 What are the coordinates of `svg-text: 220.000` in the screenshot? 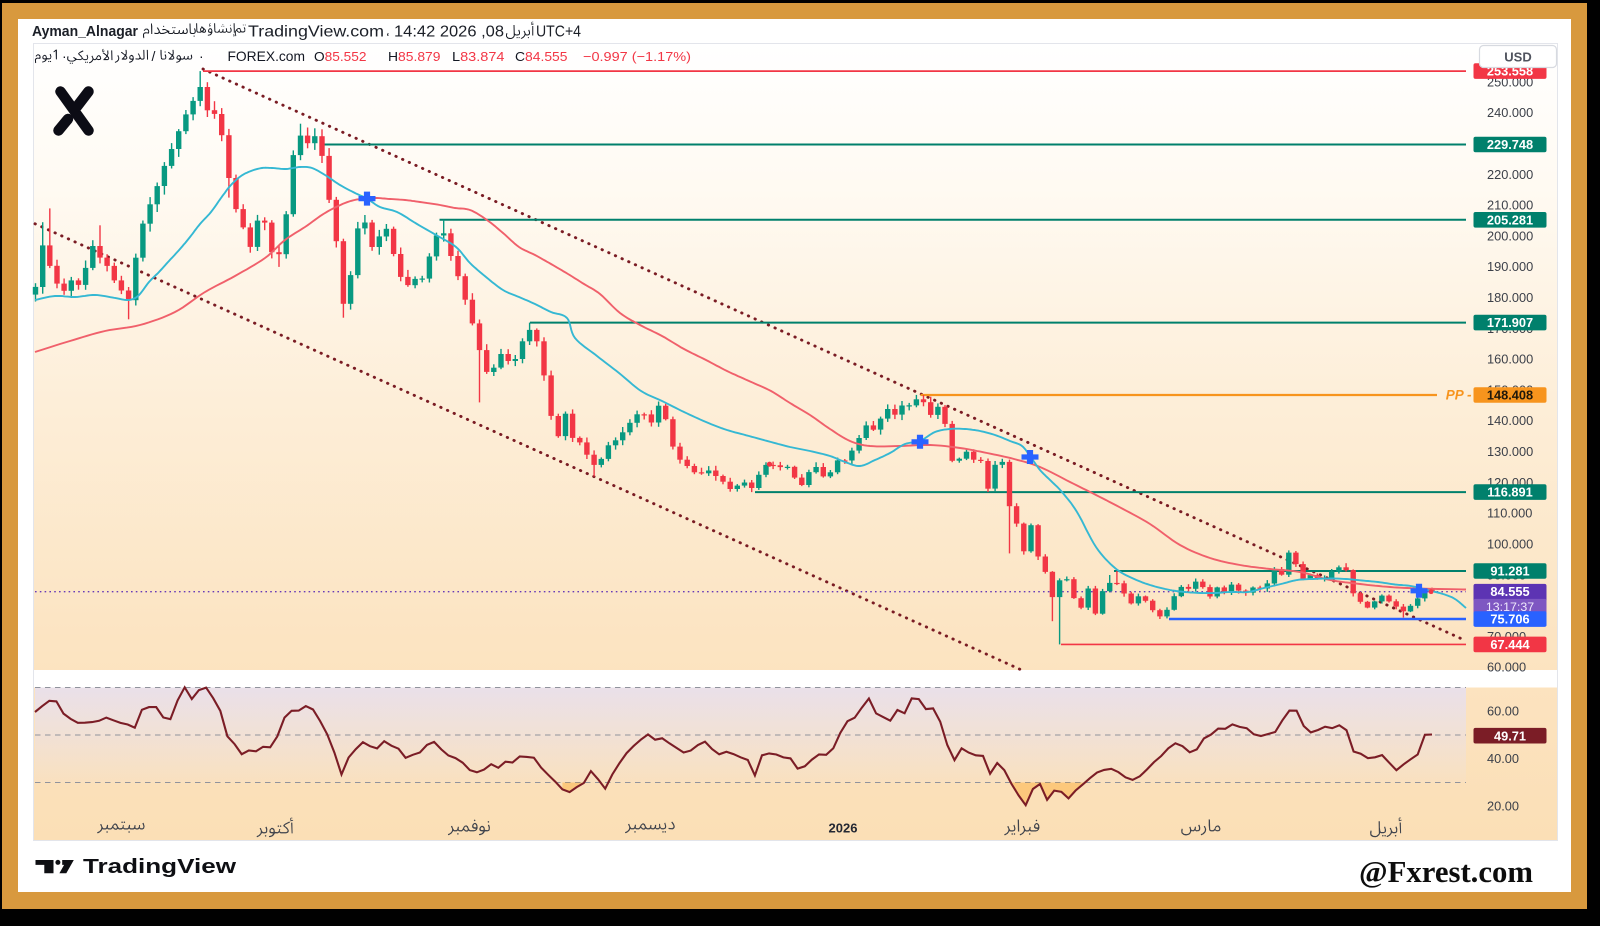 It's located at (1510, 174).